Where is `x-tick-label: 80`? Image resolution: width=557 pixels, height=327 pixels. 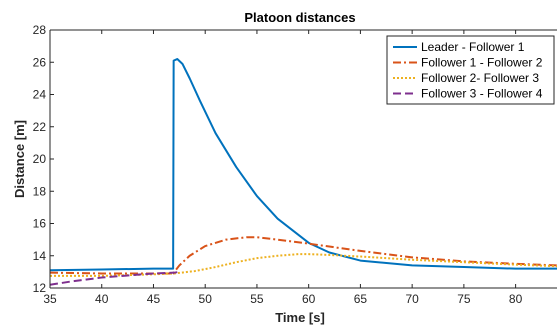
x-tick-label: 80 is located at coordinates (516, 299).